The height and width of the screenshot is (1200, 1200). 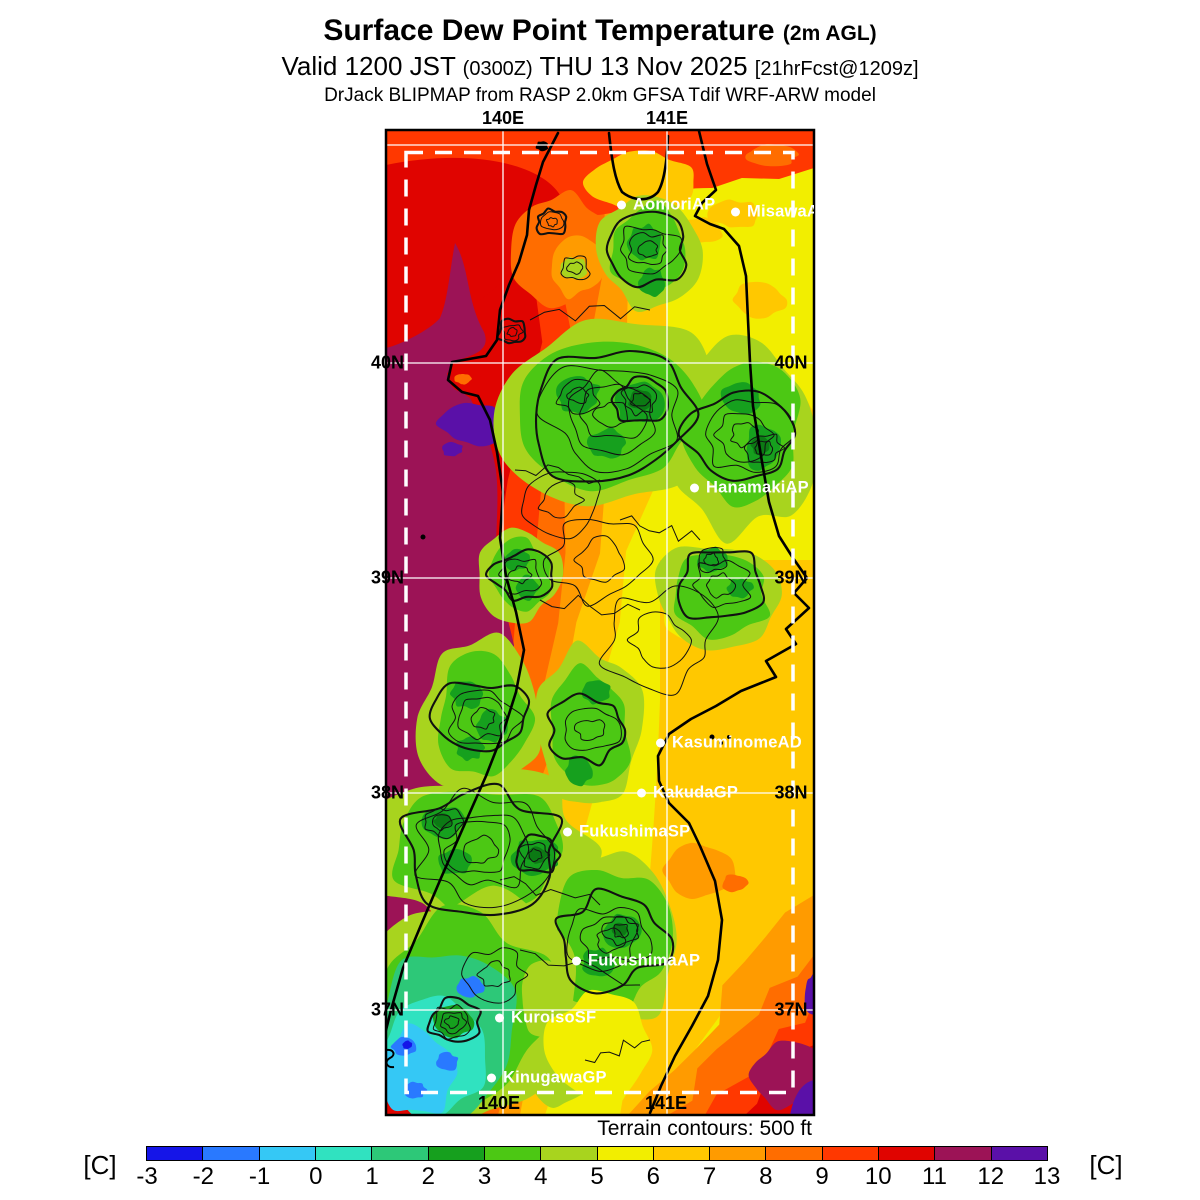 I want to click on axis-label-right-37N: 37N, so click(x=791, y=1009).